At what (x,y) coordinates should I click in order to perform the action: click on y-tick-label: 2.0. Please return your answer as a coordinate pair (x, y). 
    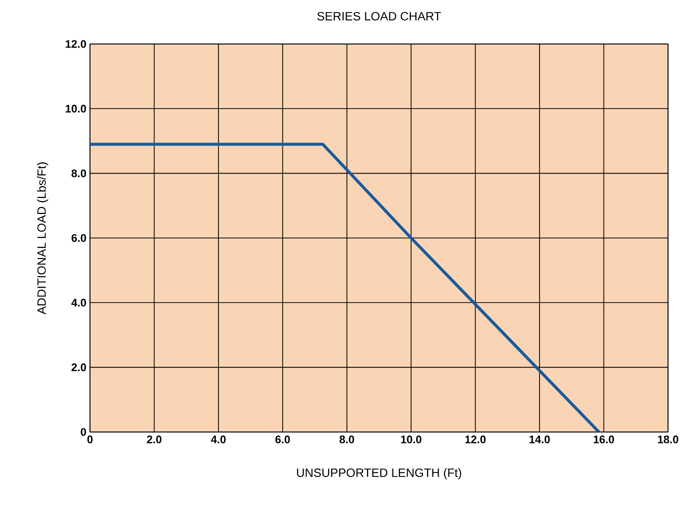
    Looking at the image, I should click on (79, 367).